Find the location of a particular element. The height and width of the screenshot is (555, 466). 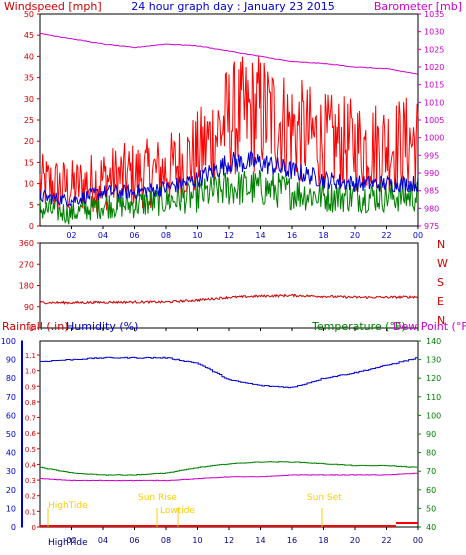

top-time-label: 04 is located at coordinates (103, 235).